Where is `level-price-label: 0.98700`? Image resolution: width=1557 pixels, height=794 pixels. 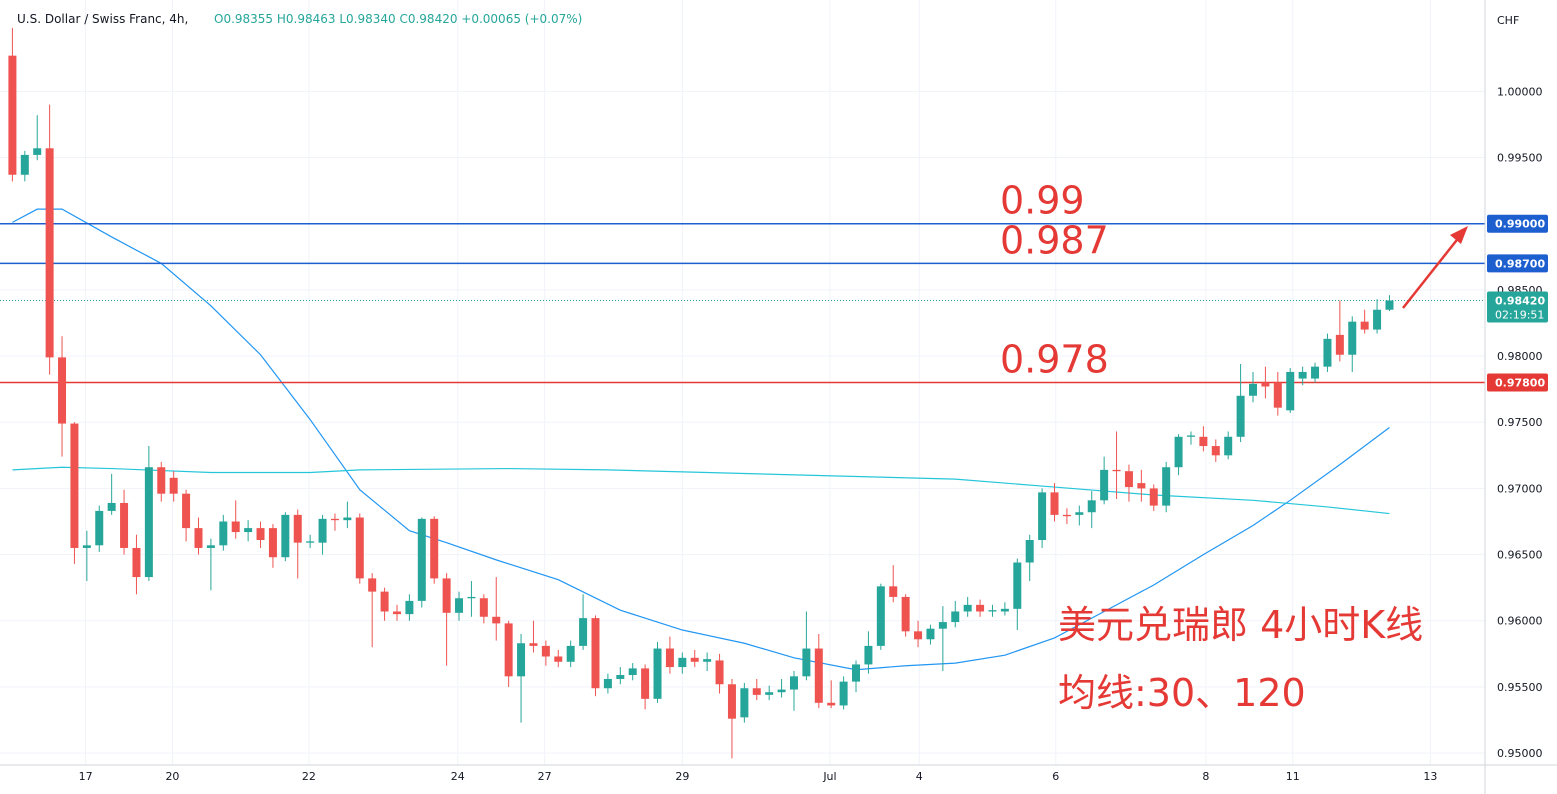
level-price-label: 0.98700 is located at coordinates (1520, 263).